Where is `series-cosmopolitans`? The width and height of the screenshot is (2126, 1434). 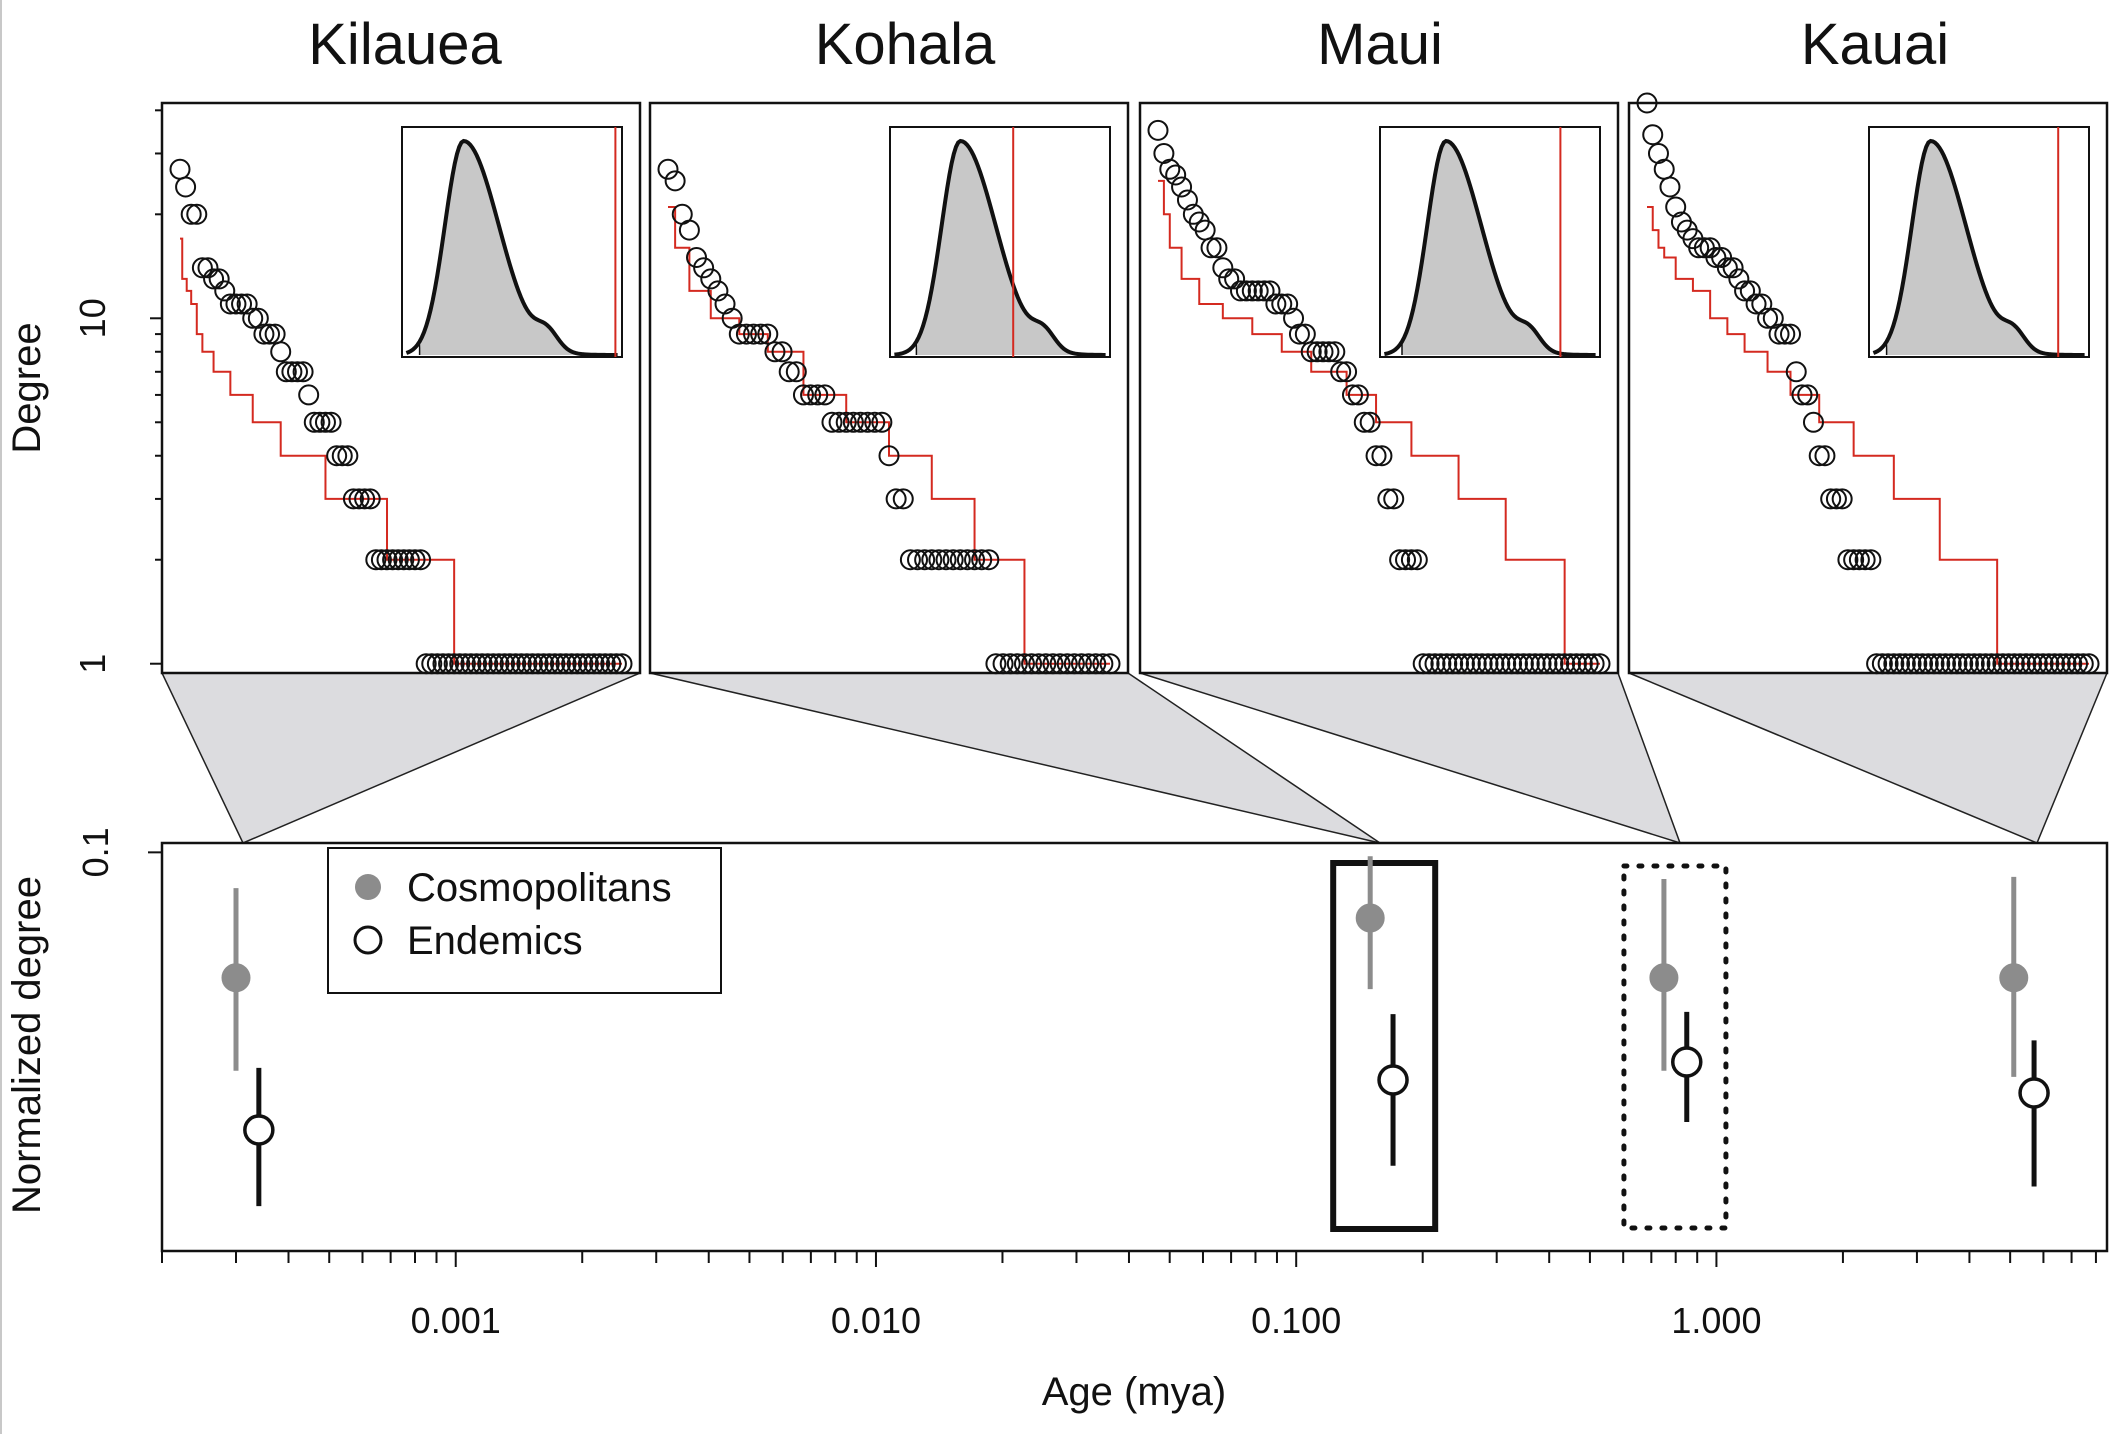
series-cosmopolitans is located at coordinates (1125, 966).